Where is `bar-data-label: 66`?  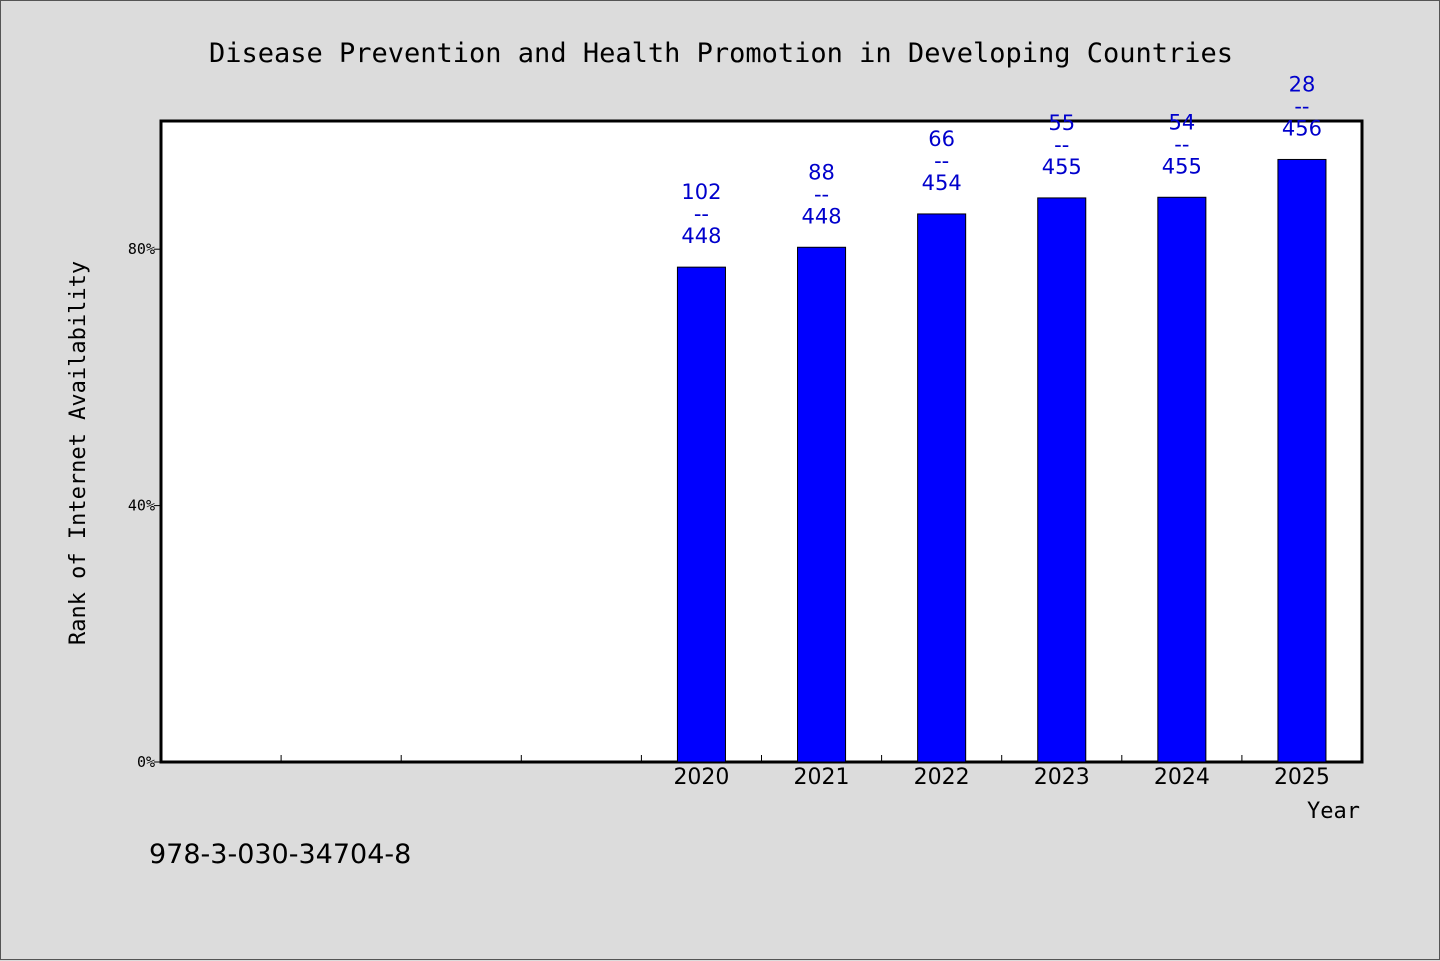 bar-data-label: 66 is located at coordinates (941, 139).